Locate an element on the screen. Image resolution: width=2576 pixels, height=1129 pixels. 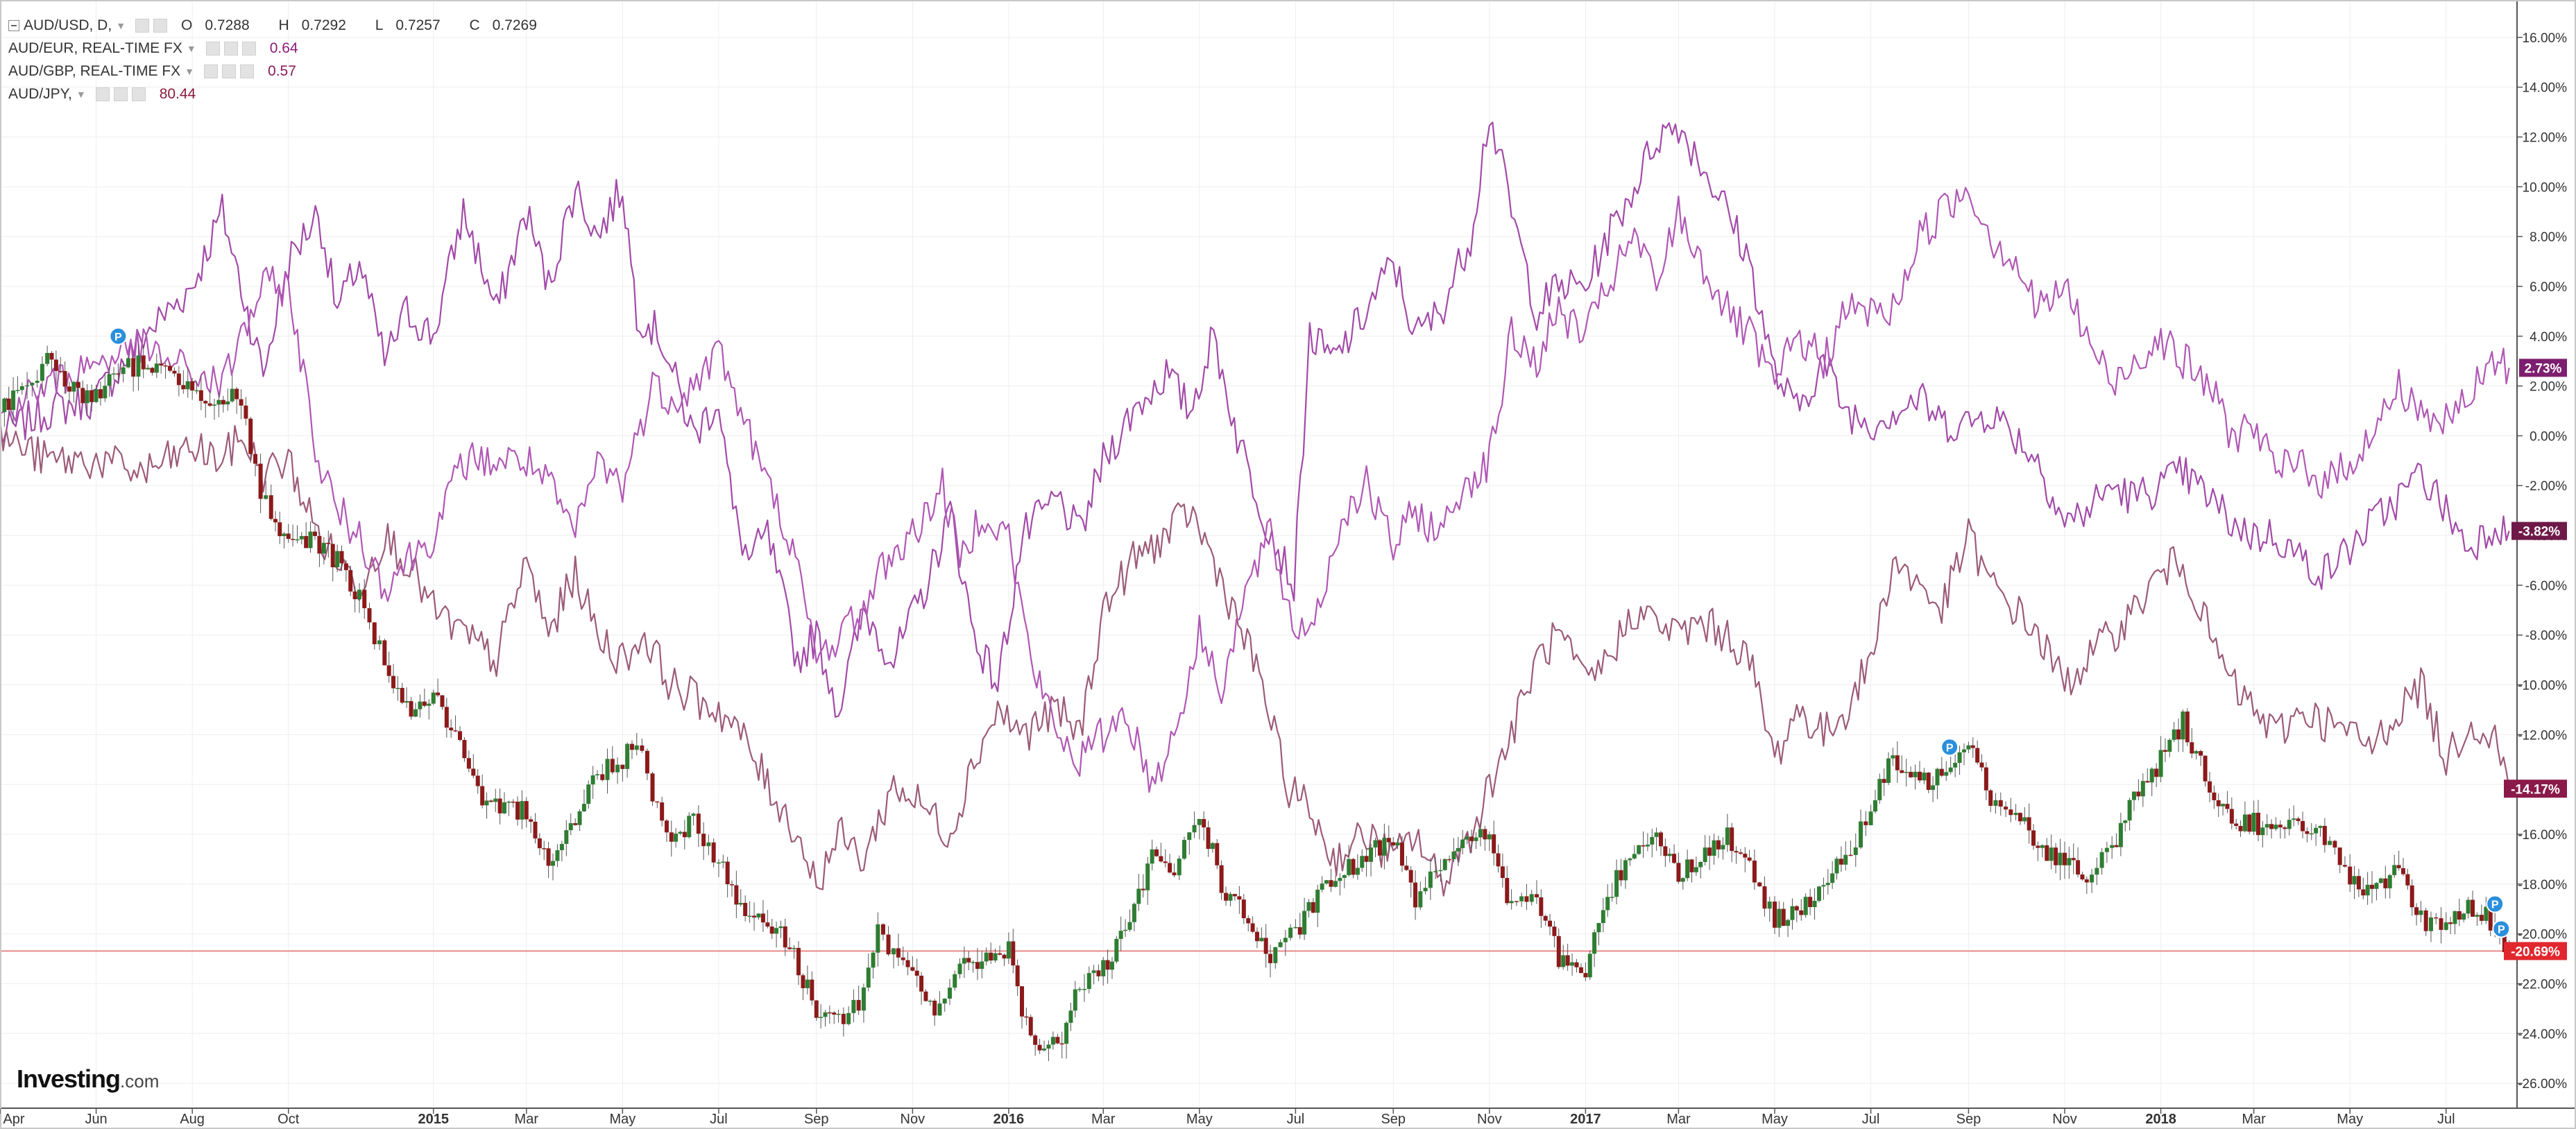
event-marker-icon is located at coordinates (118, 336).